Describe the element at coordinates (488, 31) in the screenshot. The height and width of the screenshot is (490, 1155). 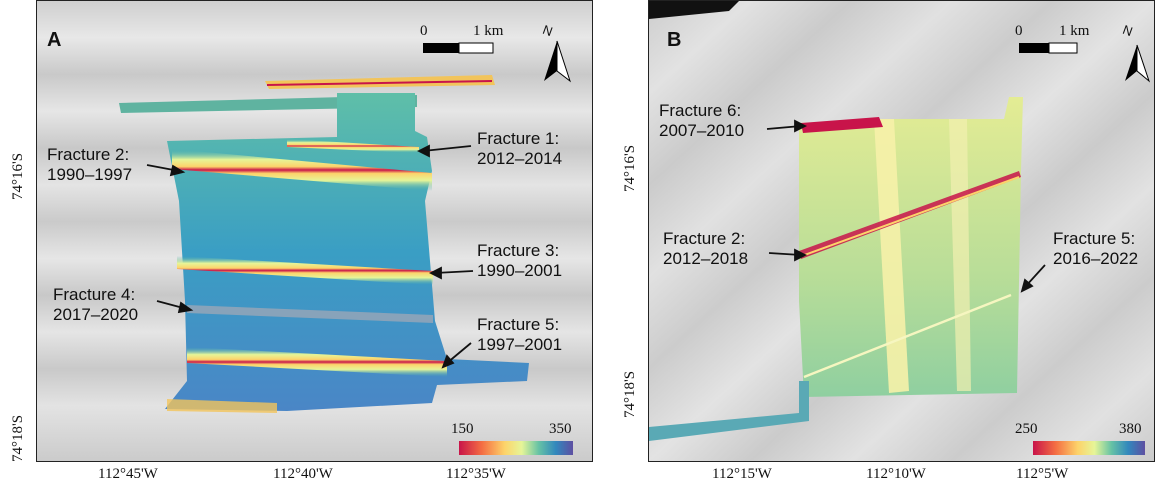
I see `scale-dist-a: 1 km` at that location.